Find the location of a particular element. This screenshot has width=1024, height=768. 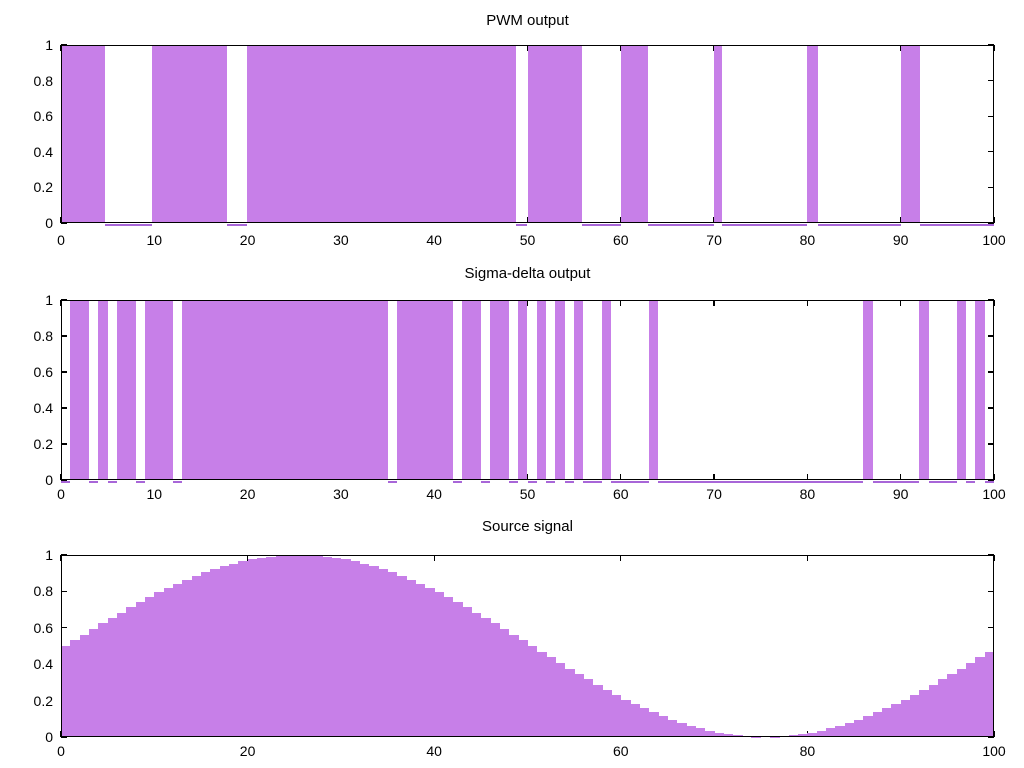

x-tick-label: 30 is located at coordinates (341, 240).